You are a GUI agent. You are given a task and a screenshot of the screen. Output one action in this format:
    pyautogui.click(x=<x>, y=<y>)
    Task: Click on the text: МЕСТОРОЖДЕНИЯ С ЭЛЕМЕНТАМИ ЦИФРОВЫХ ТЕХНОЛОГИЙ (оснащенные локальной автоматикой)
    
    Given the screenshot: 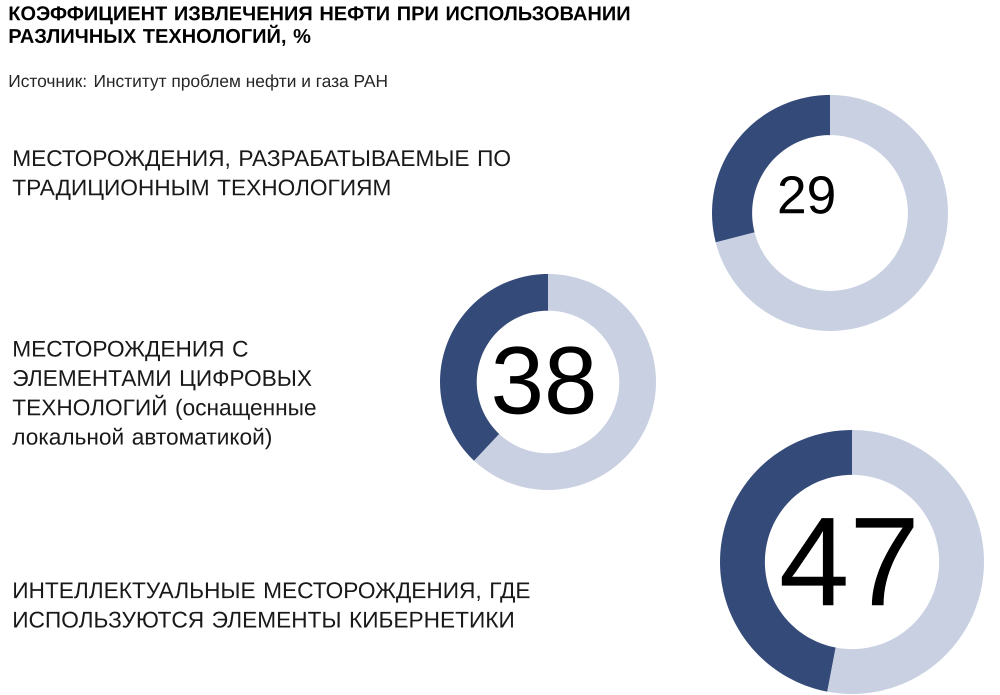 What is the action you would take?
    pyautogui.click(x=164, y=395)
    